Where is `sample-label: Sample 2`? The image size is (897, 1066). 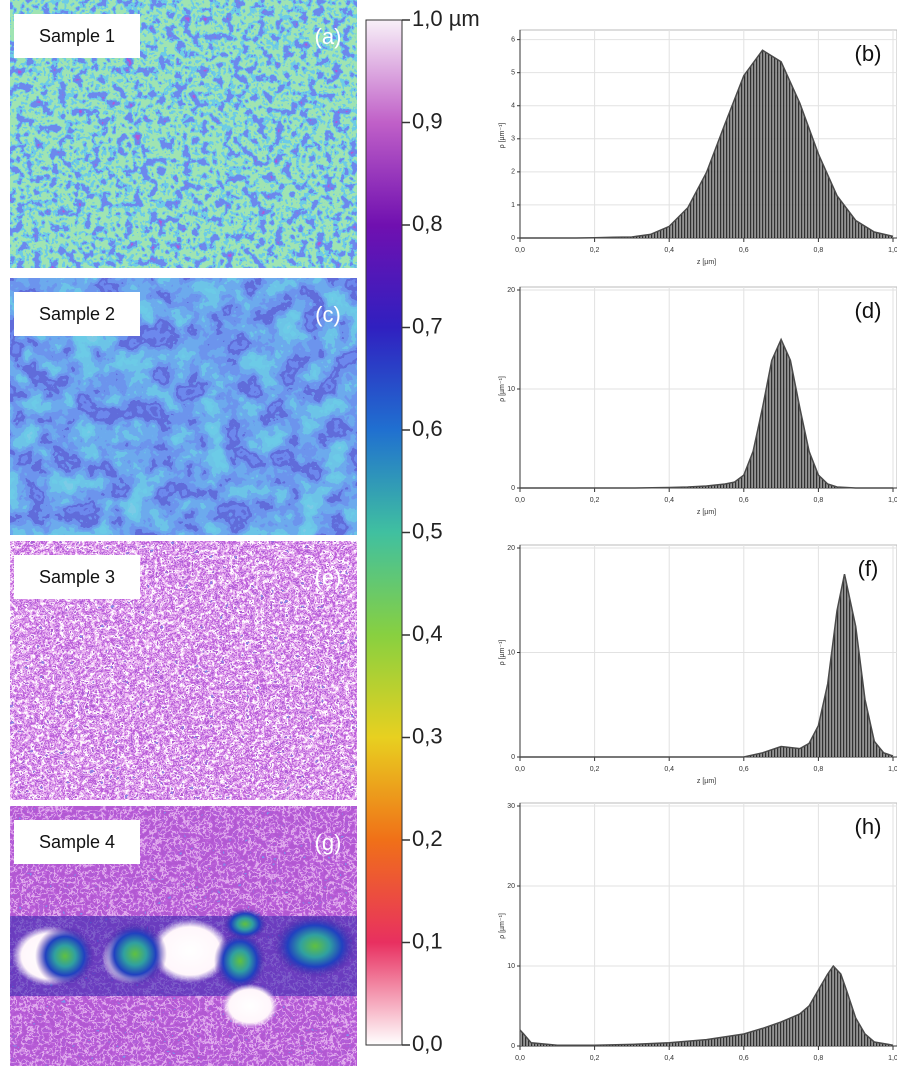 sample-label: Sample 2 is located at coordinates (77, 314).